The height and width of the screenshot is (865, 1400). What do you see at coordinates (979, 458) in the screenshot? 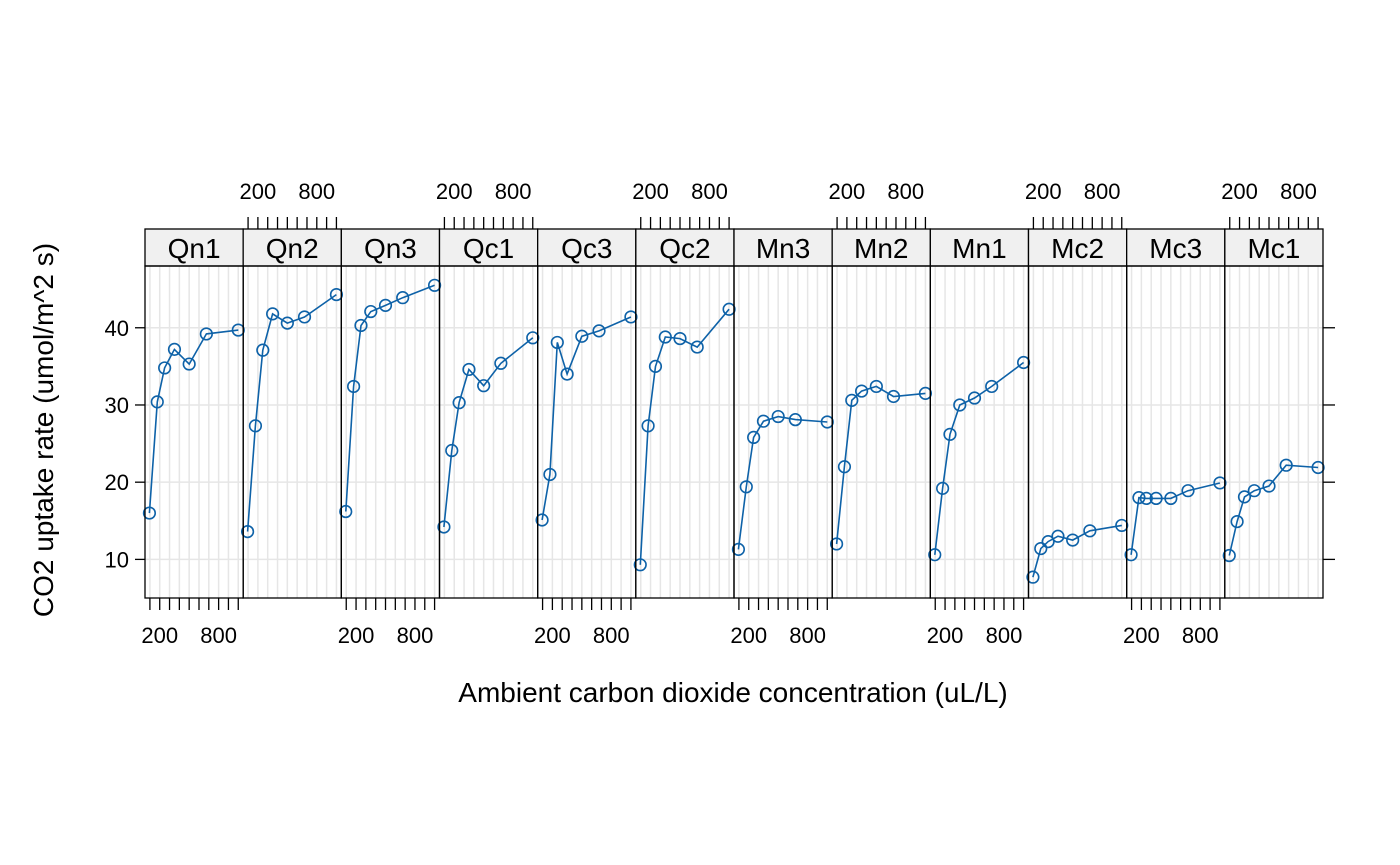
I see `series-line-Mn1` at bounding box center [979, 458].